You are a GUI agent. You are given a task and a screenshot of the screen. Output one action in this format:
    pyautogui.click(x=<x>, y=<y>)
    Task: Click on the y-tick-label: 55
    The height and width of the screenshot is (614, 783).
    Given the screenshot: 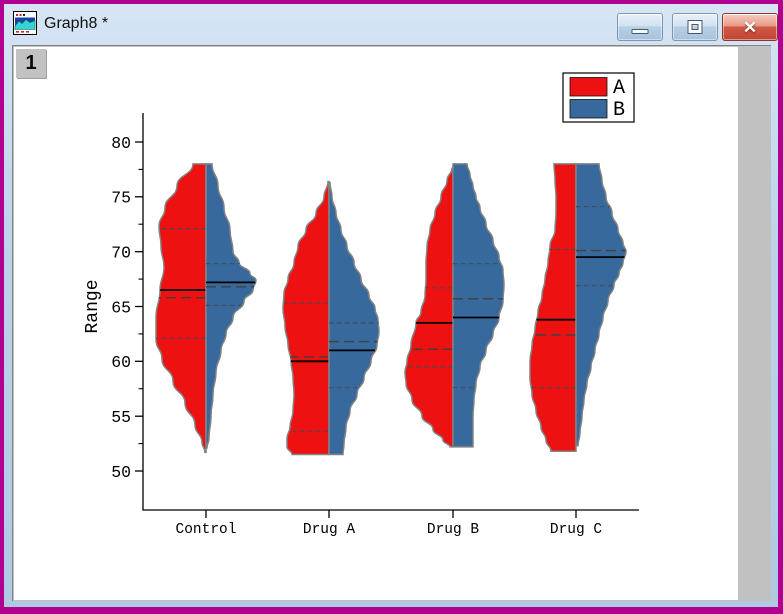 What is the action you would take?
    pyautogui.click(x=121, y=417)
    